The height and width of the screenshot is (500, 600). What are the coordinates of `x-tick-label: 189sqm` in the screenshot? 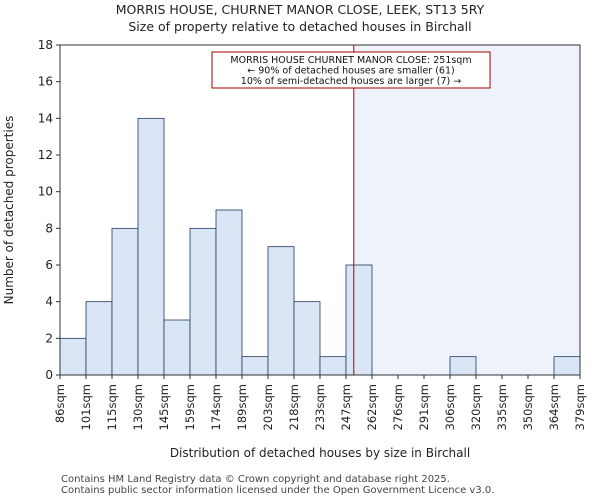 It's located at (242, 407).